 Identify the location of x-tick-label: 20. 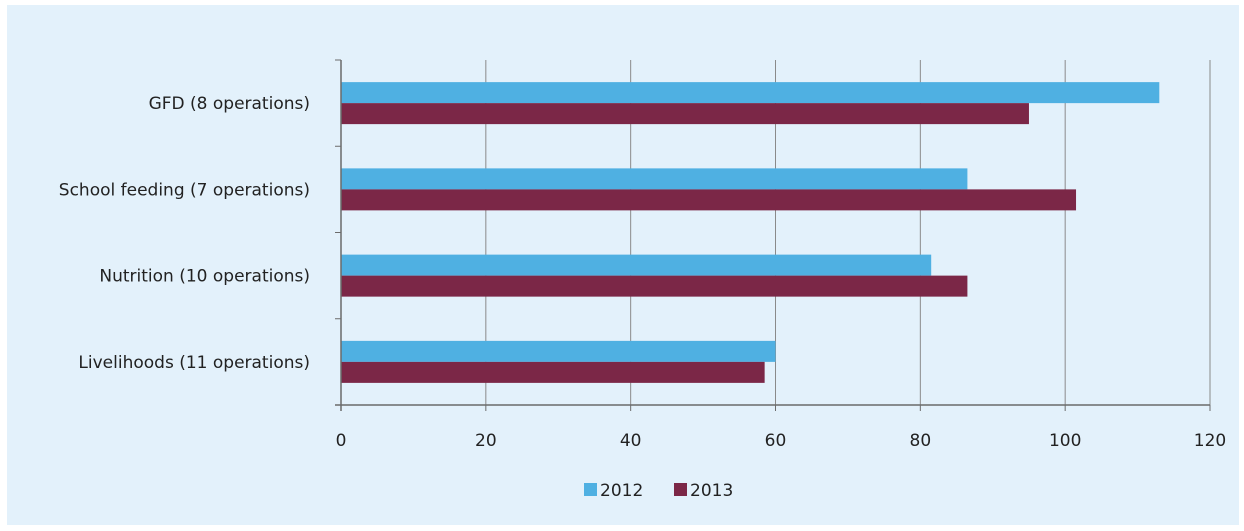
(486, 441).